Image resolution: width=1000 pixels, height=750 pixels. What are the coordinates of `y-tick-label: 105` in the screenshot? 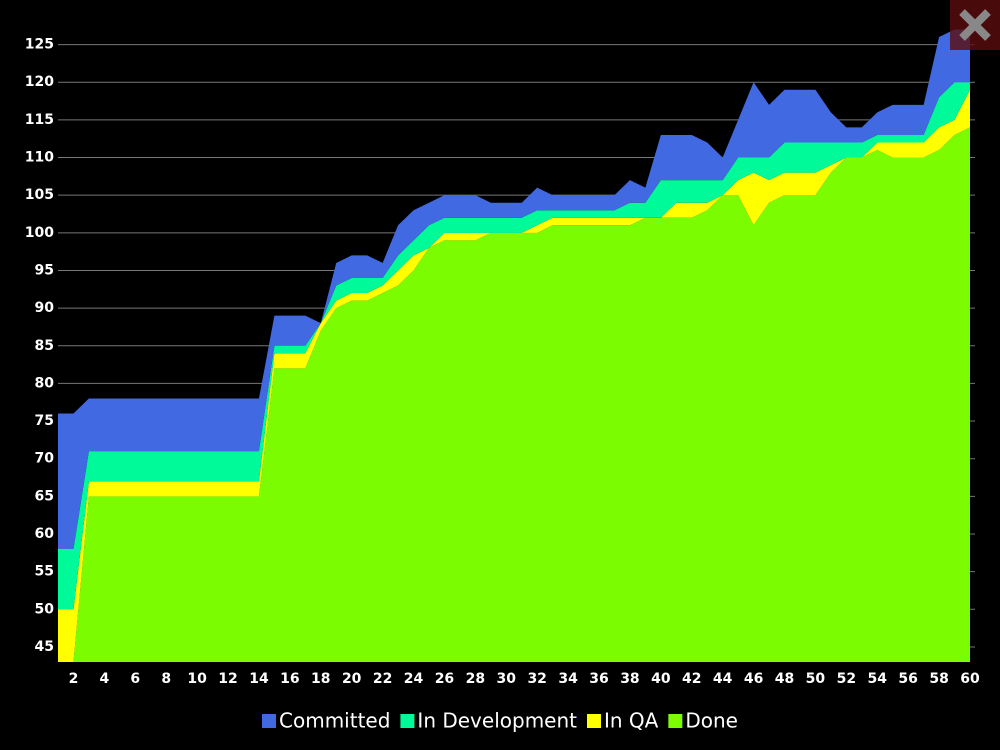 It's located at (39, 195).